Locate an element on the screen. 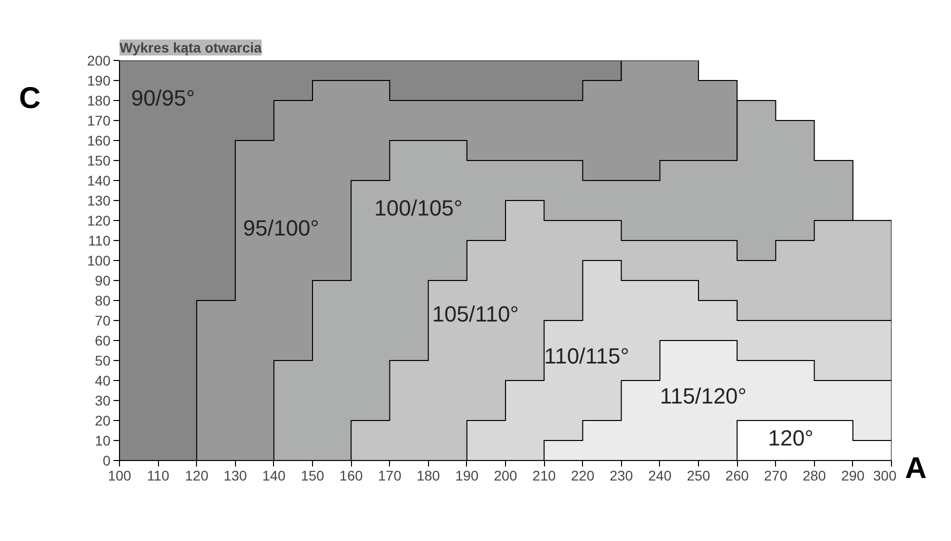 The height and width of the screenshot is (541, 951). y-tick-label: 100 is located at coordinates (99, 260).